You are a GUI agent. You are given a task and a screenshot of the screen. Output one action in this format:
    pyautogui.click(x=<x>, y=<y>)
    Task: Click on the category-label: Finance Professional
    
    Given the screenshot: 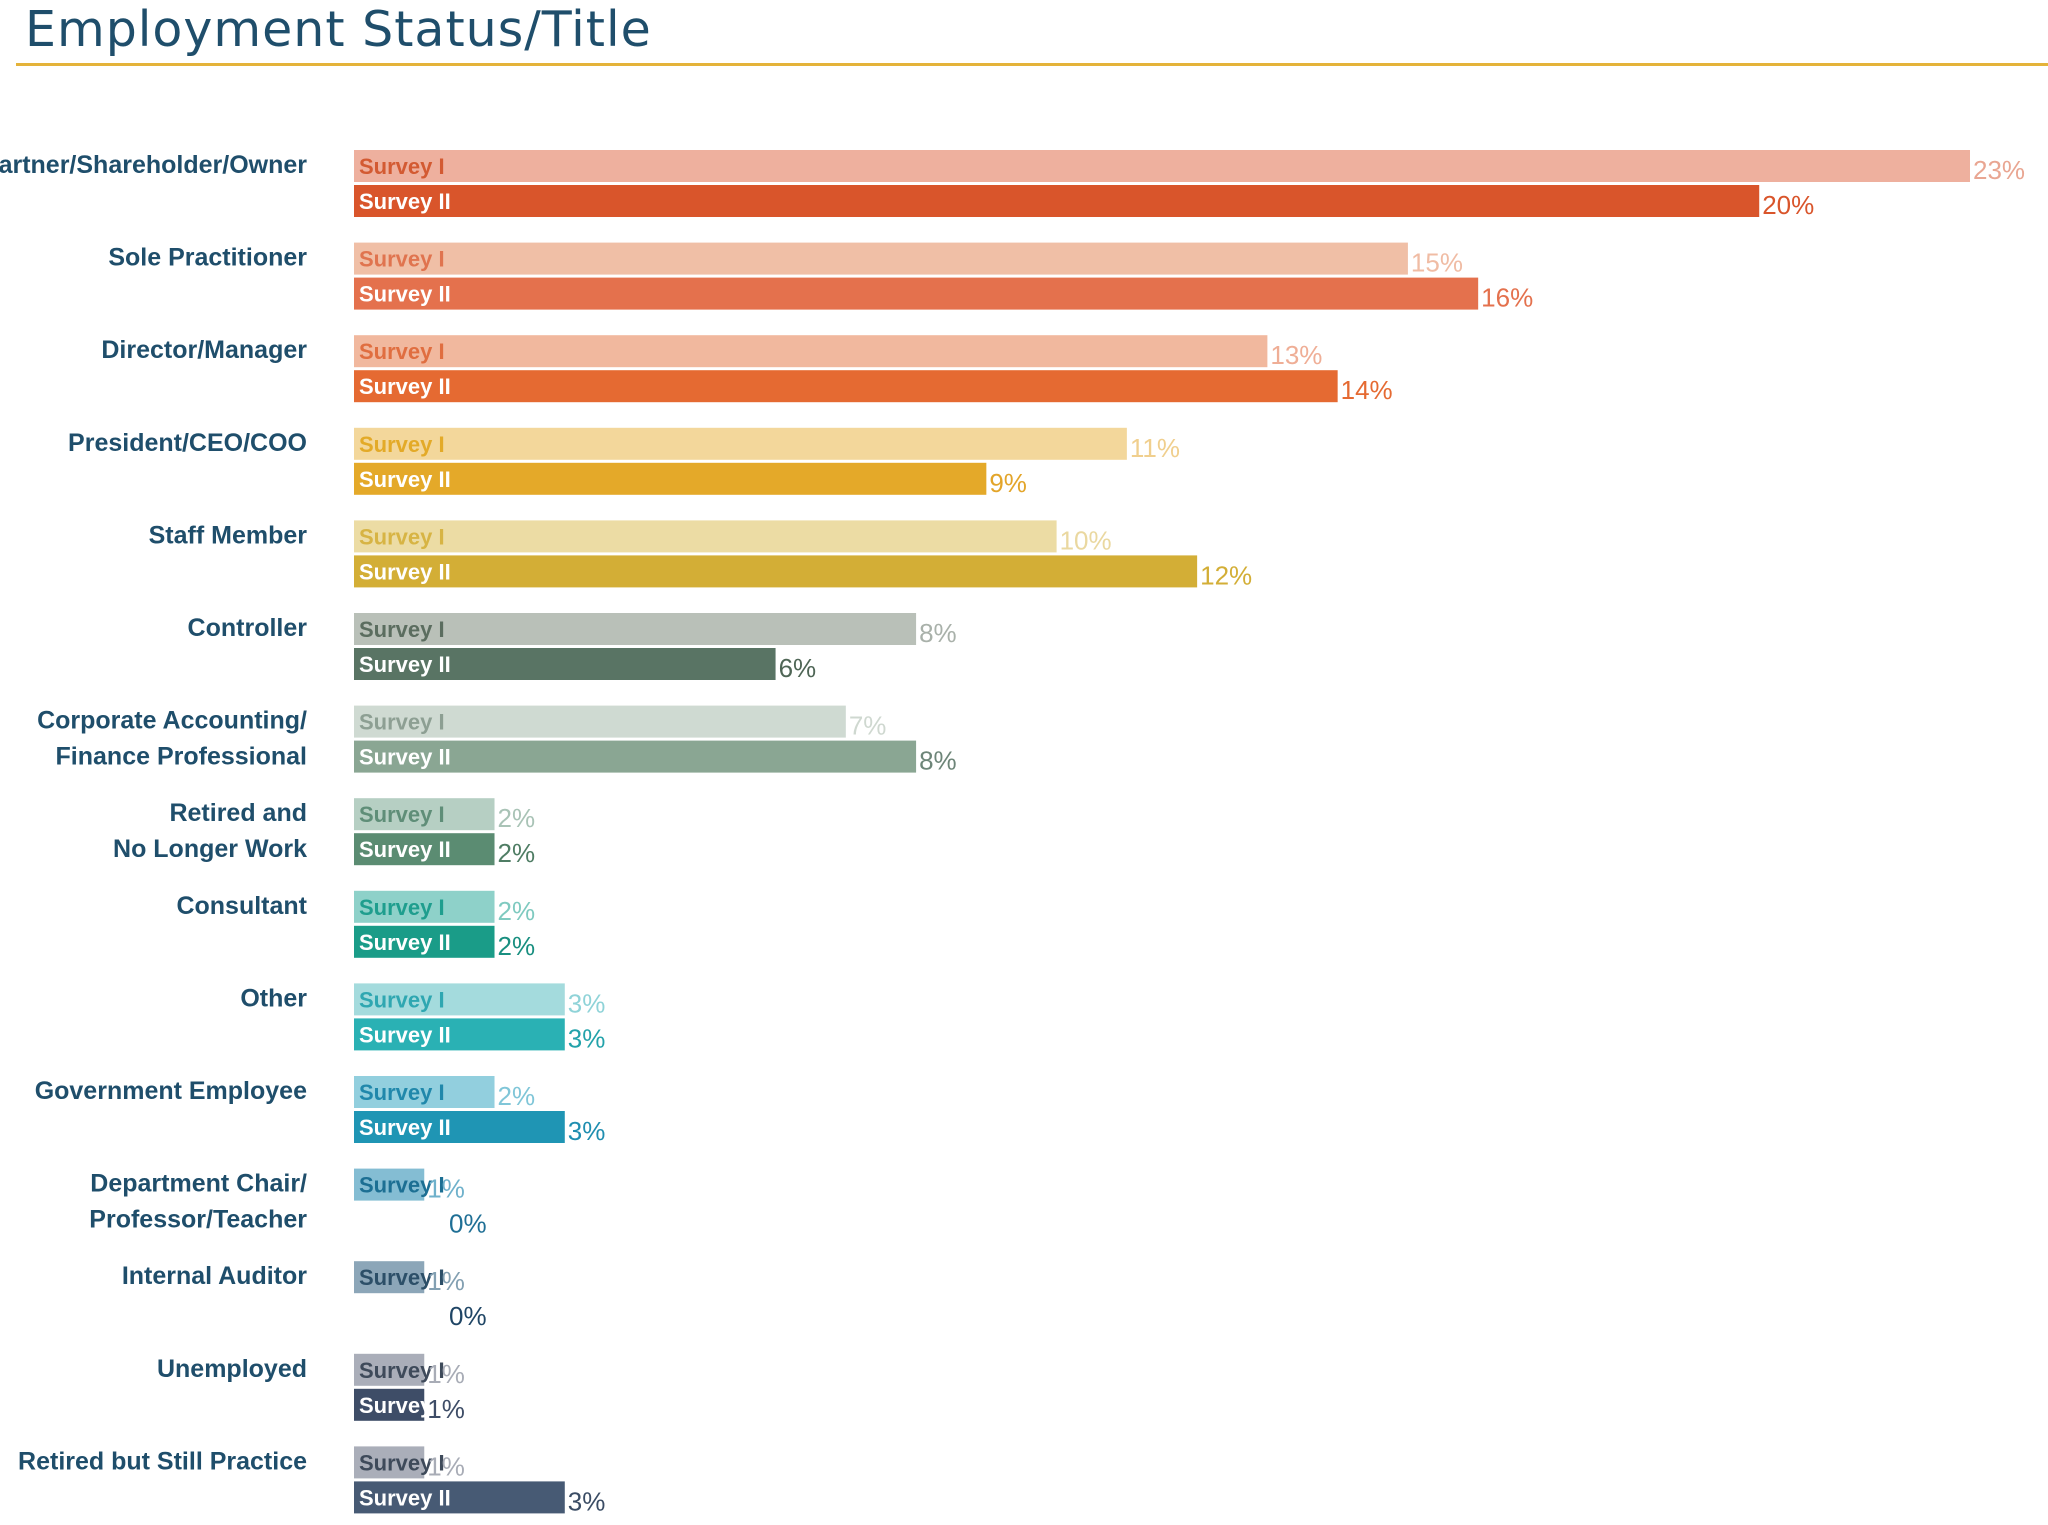 What is the action you would take?
    pyautogui.click(x=181, y=757)
    